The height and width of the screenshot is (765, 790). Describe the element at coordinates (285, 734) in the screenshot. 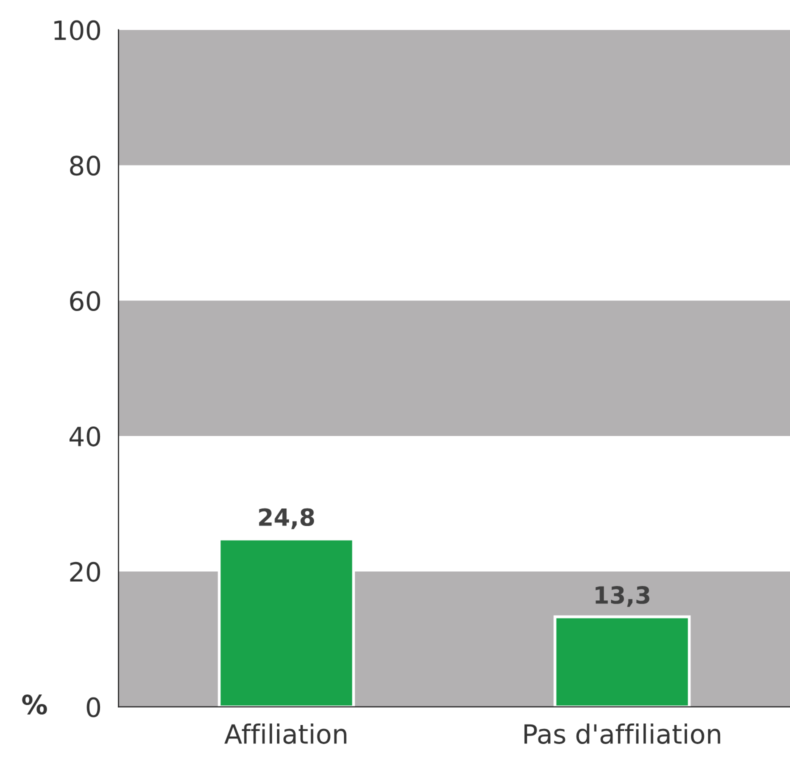

I see `x-tick-label: Affiliation` at that location.